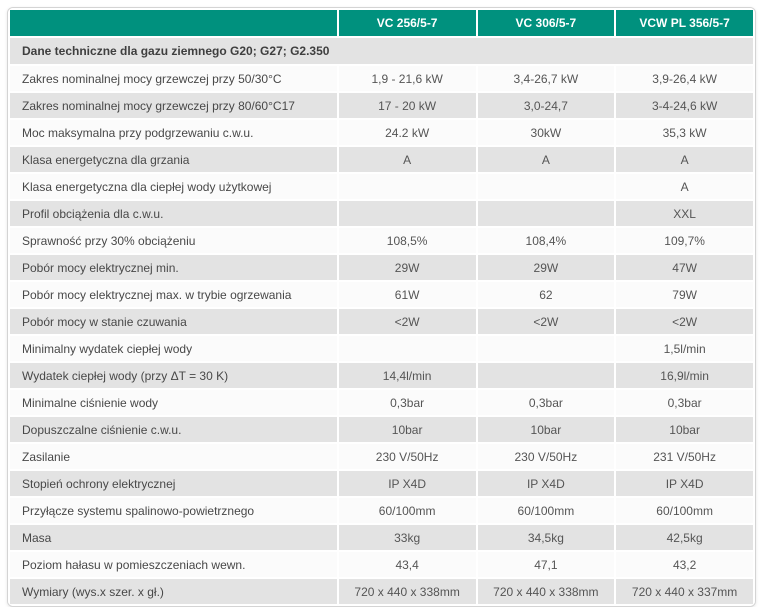 Image resolution: width=769 pixels, height=607 pixels. I want to click on row-value: 231 V/50Hz, so click(684, 456).